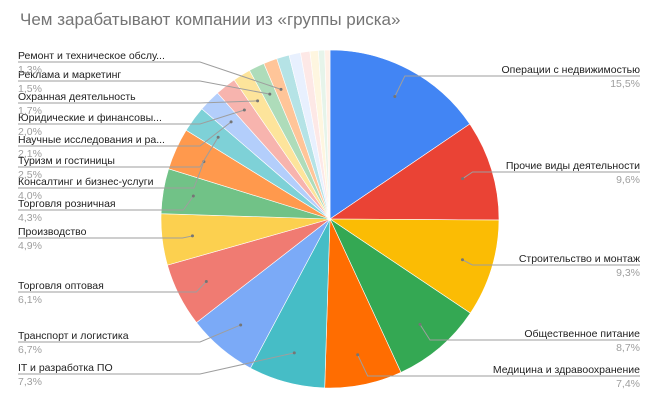 This screenshot has height=407, width=656. What do you see at coordinates (628, 180) in the screenshot?
I see `slice-percent: 9,6%` at bounding box center [628, 180].